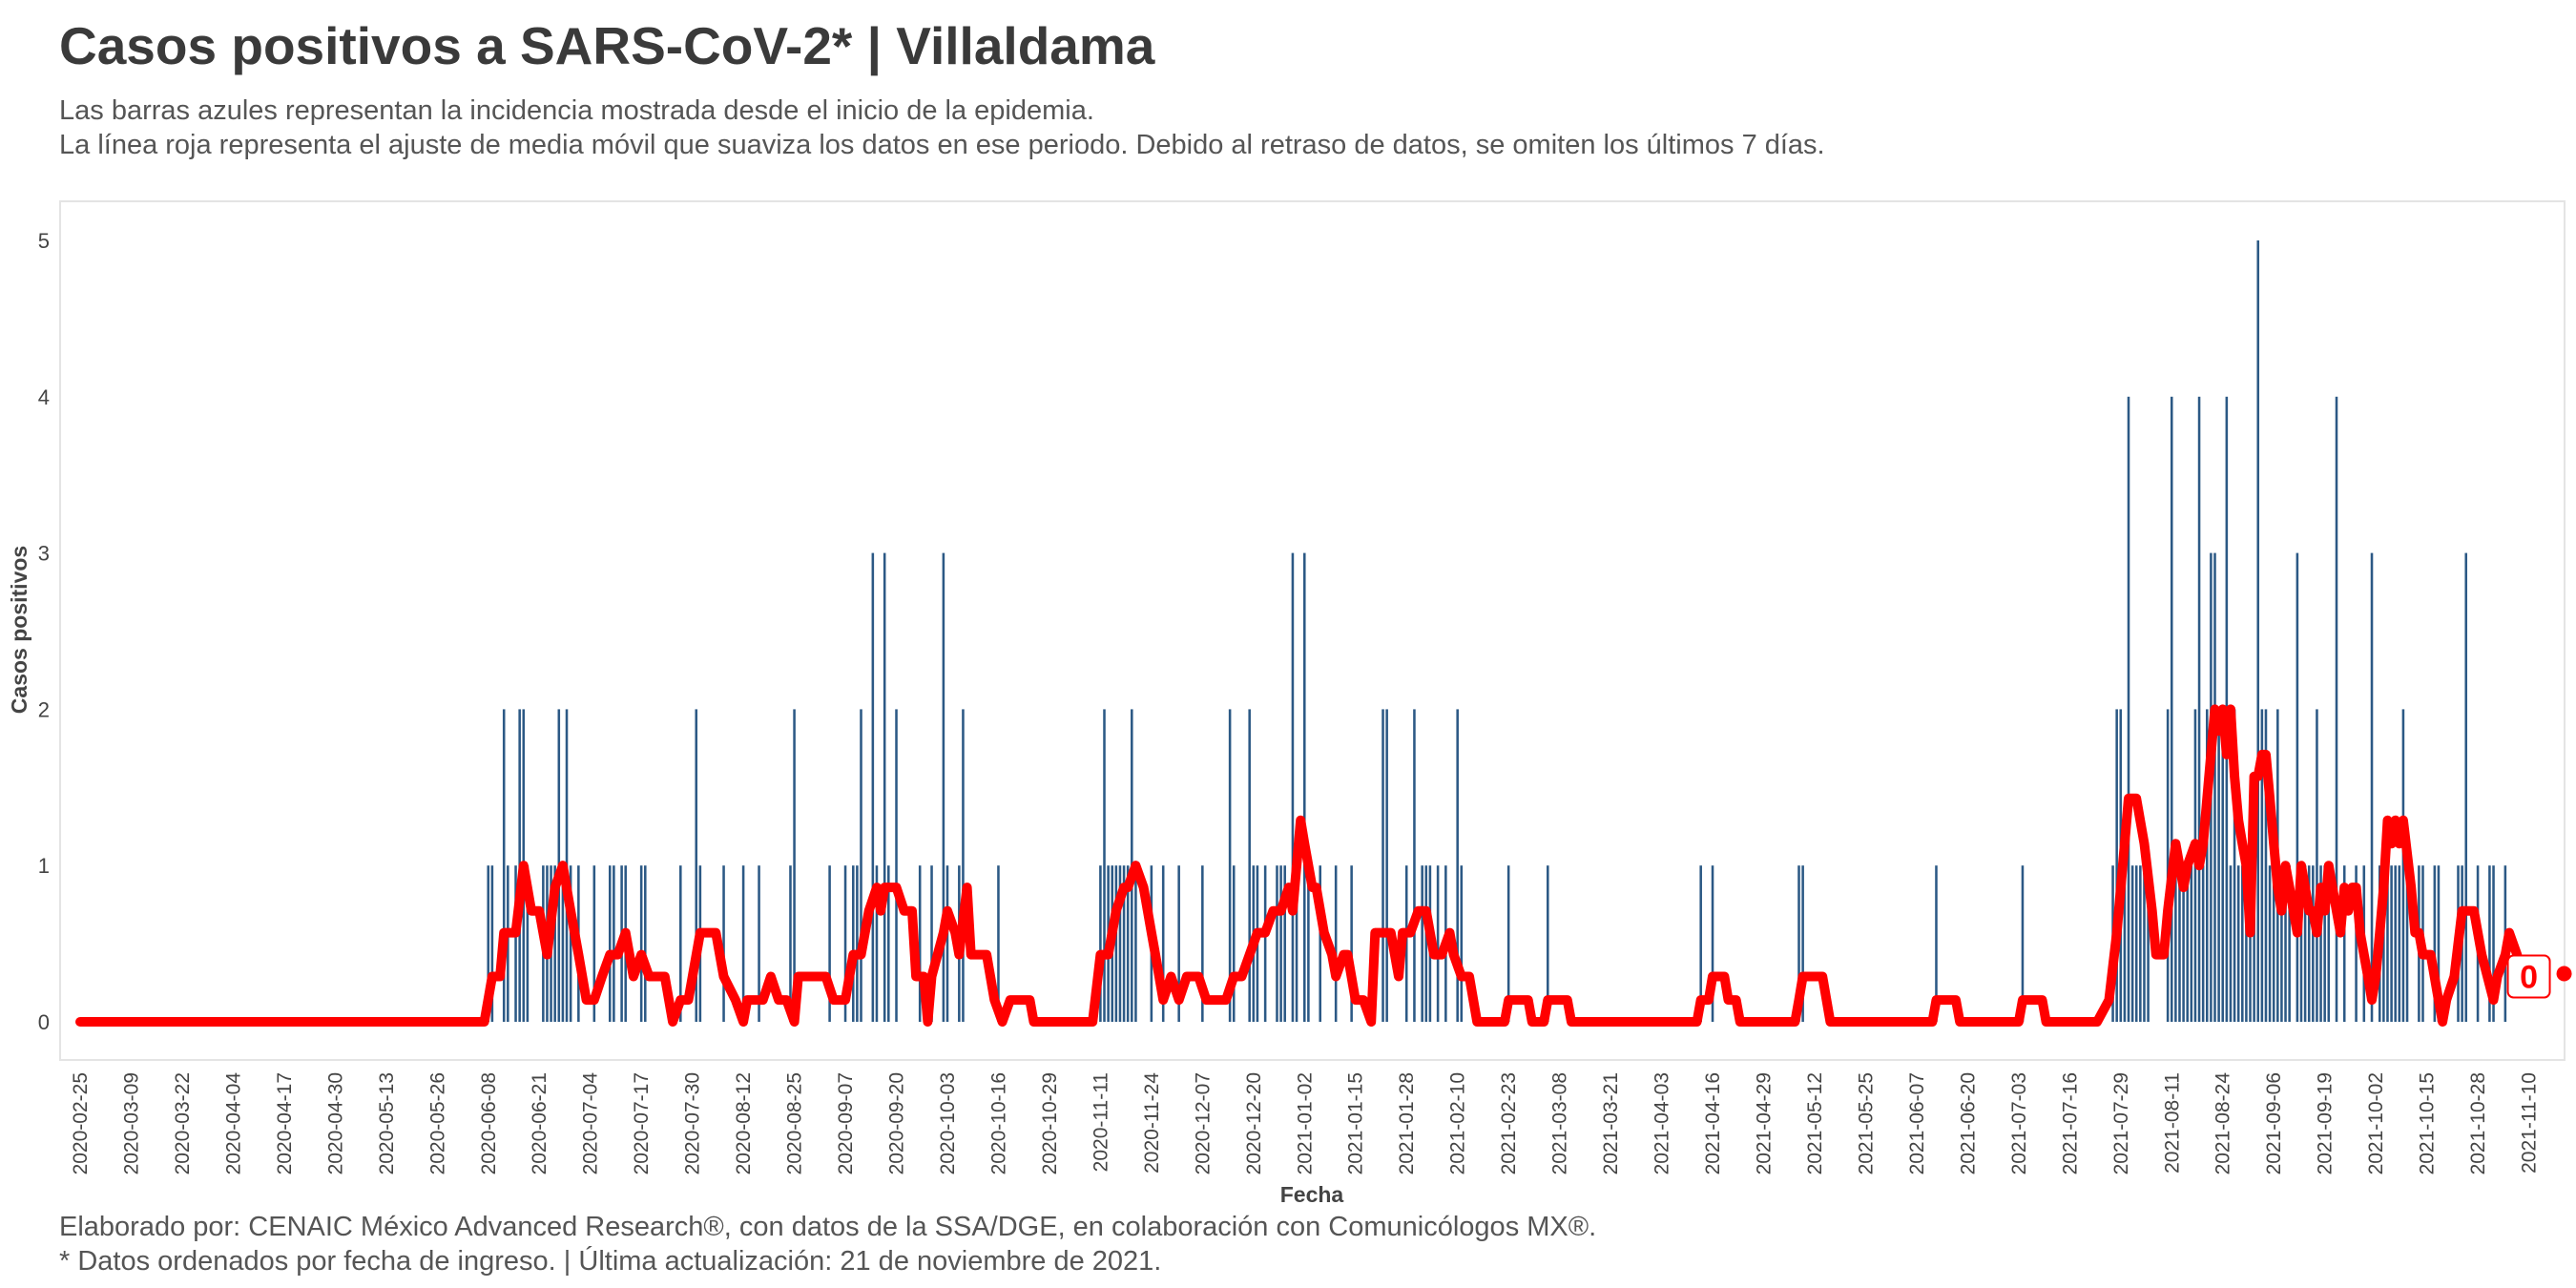 This screenshot has width=2576, height=1288. What do you see at coordinates (335, 1123) in the screenshot?
I see `x-tick-label: 2020-04-30` at bounding box center [335, 1123].